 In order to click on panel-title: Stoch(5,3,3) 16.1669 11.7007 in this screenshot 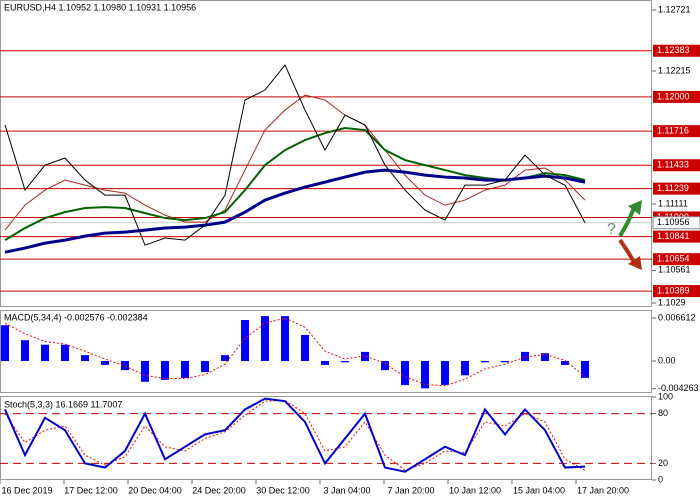, I will do `click(63, 404)`.